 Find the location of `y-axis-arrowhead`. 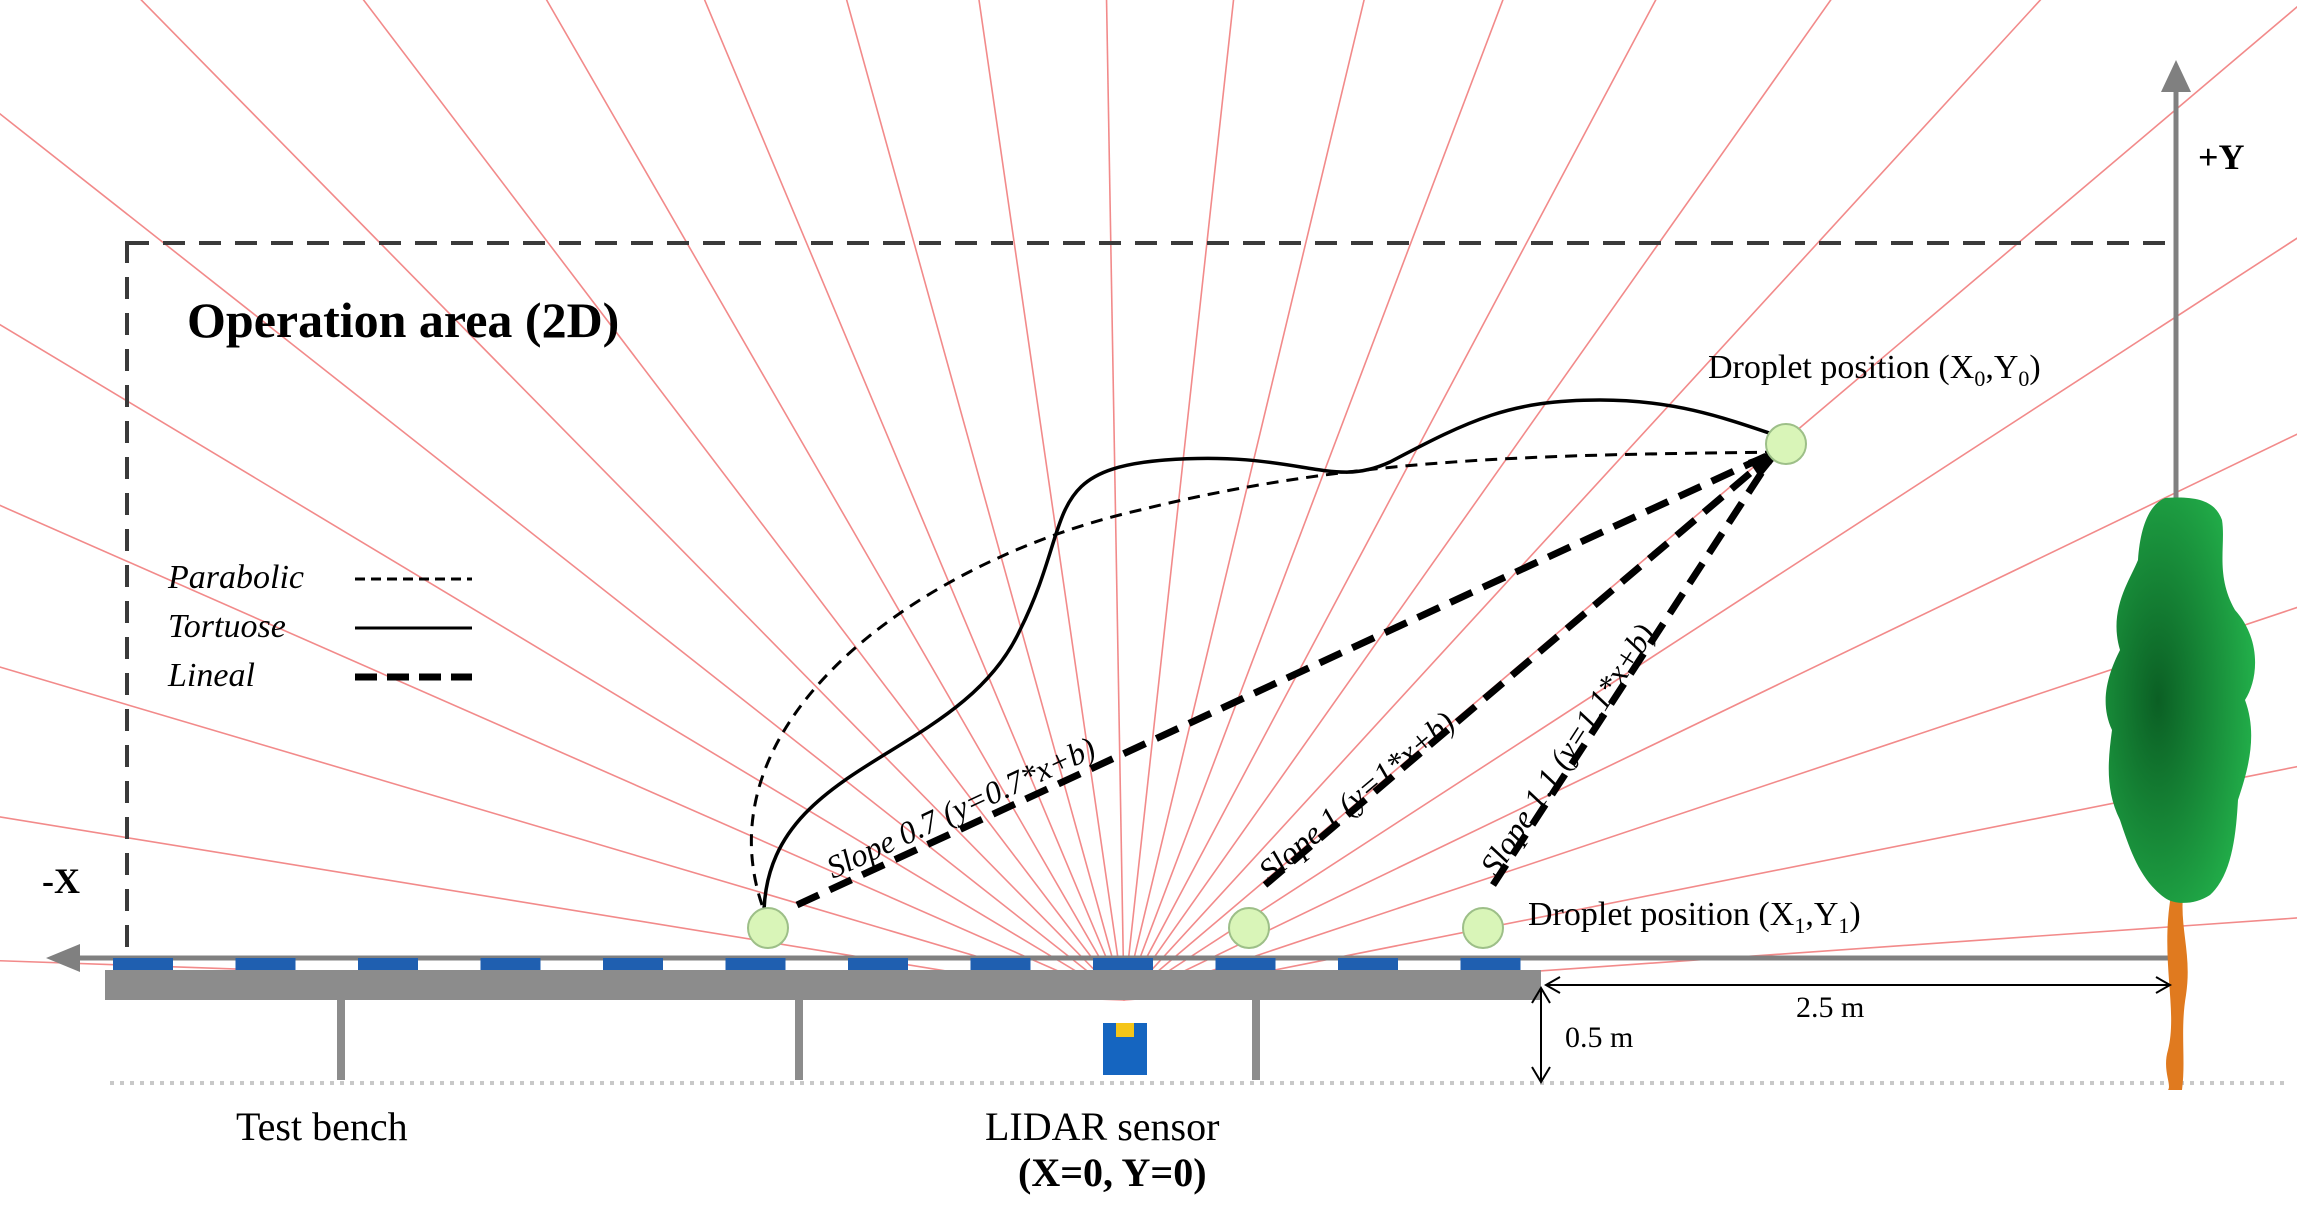

y-axis-arrowhead is located at coordinates (2176, 76).